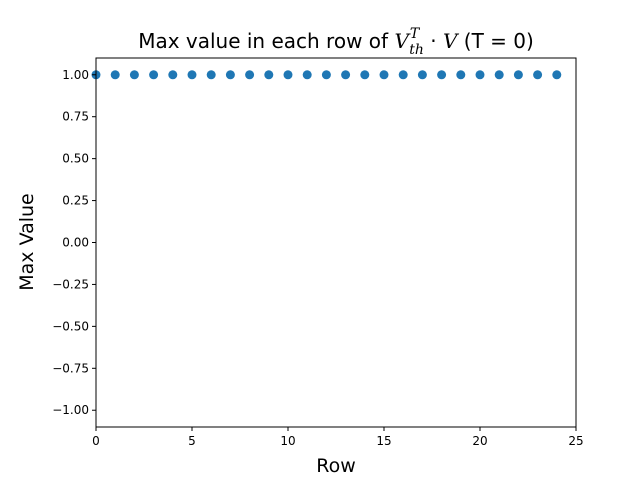 Image resolution: width=640 pixels, height=480 pixels. I want to click on y-axis-label: Max Value, so click(27, 242).